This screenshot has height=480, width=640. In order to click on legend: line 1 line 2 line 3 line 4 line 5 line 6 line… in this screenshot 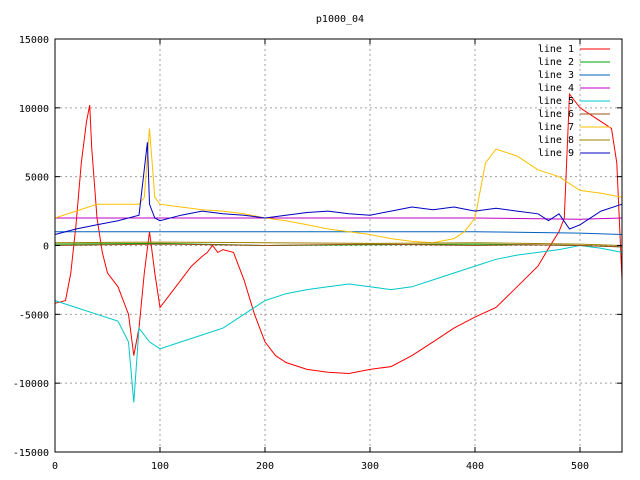, I will do `click(574, 101)`.